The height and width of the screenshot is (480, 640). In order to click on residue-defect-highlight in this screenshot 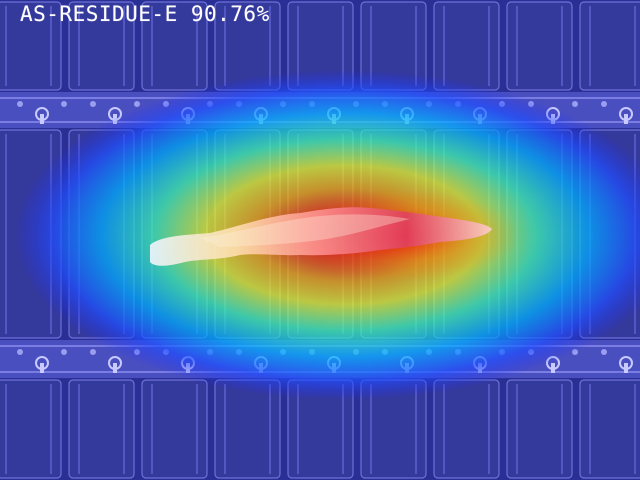, I will do `click(305, 230)`.